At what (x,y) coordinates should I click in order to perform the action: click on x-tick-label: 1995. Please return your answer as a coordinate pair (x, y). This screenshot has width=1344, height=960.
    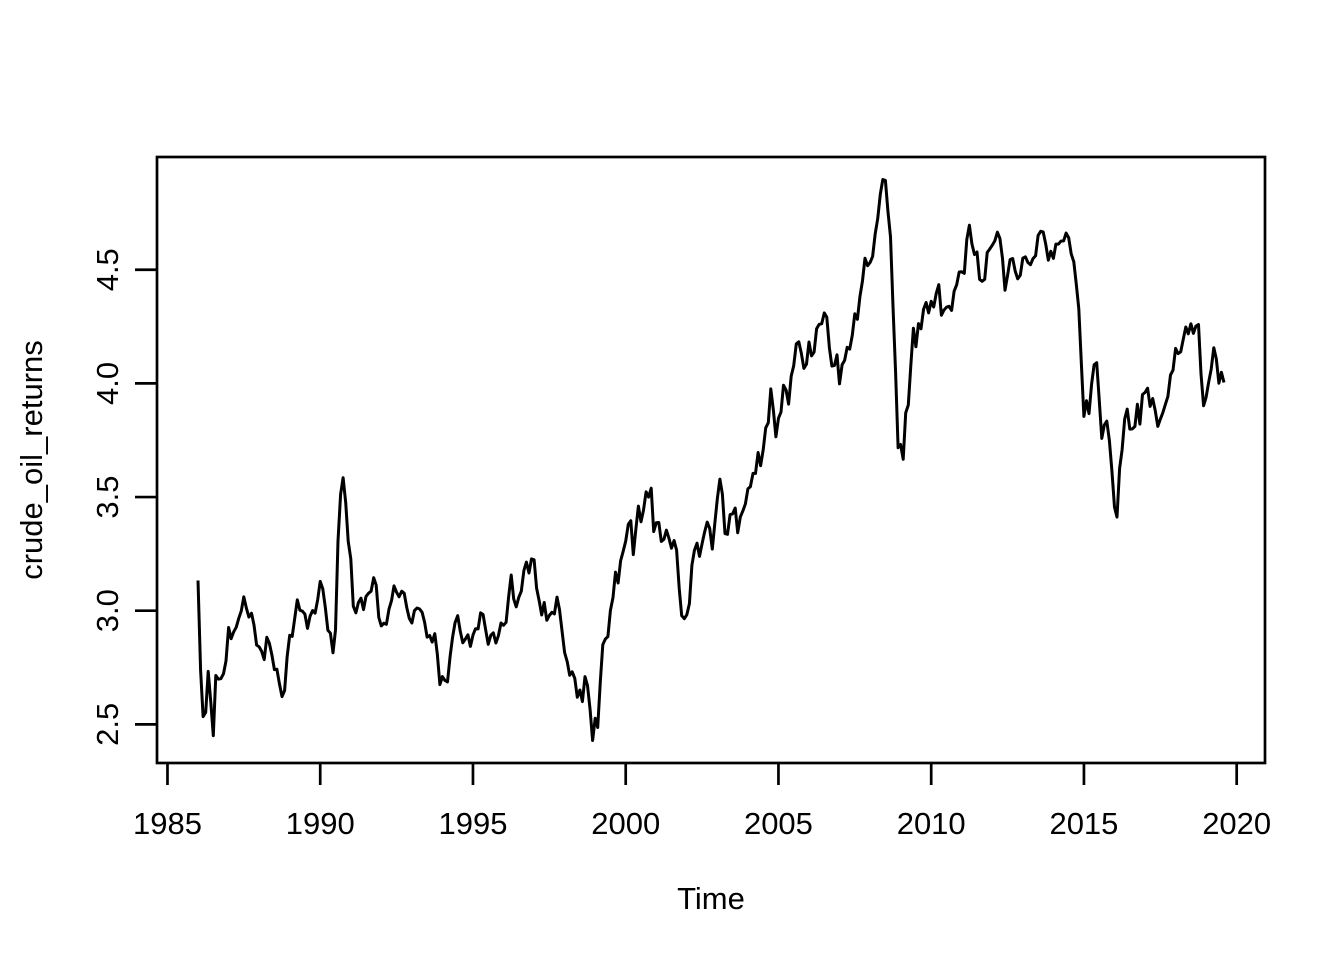
    Looking at the image, I should click on (472, 823).